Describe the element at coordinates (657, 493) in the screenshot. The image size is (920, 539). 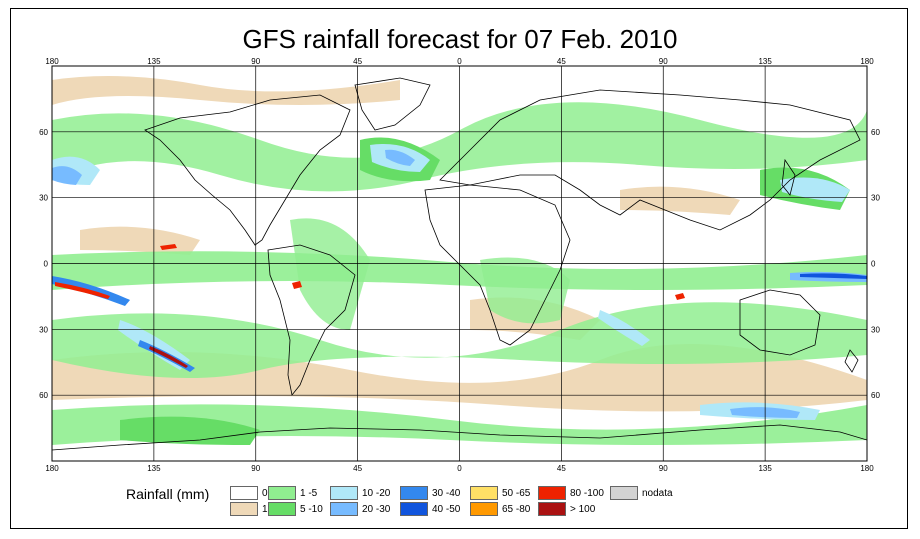
I see `legend-label: nodata` at that location.